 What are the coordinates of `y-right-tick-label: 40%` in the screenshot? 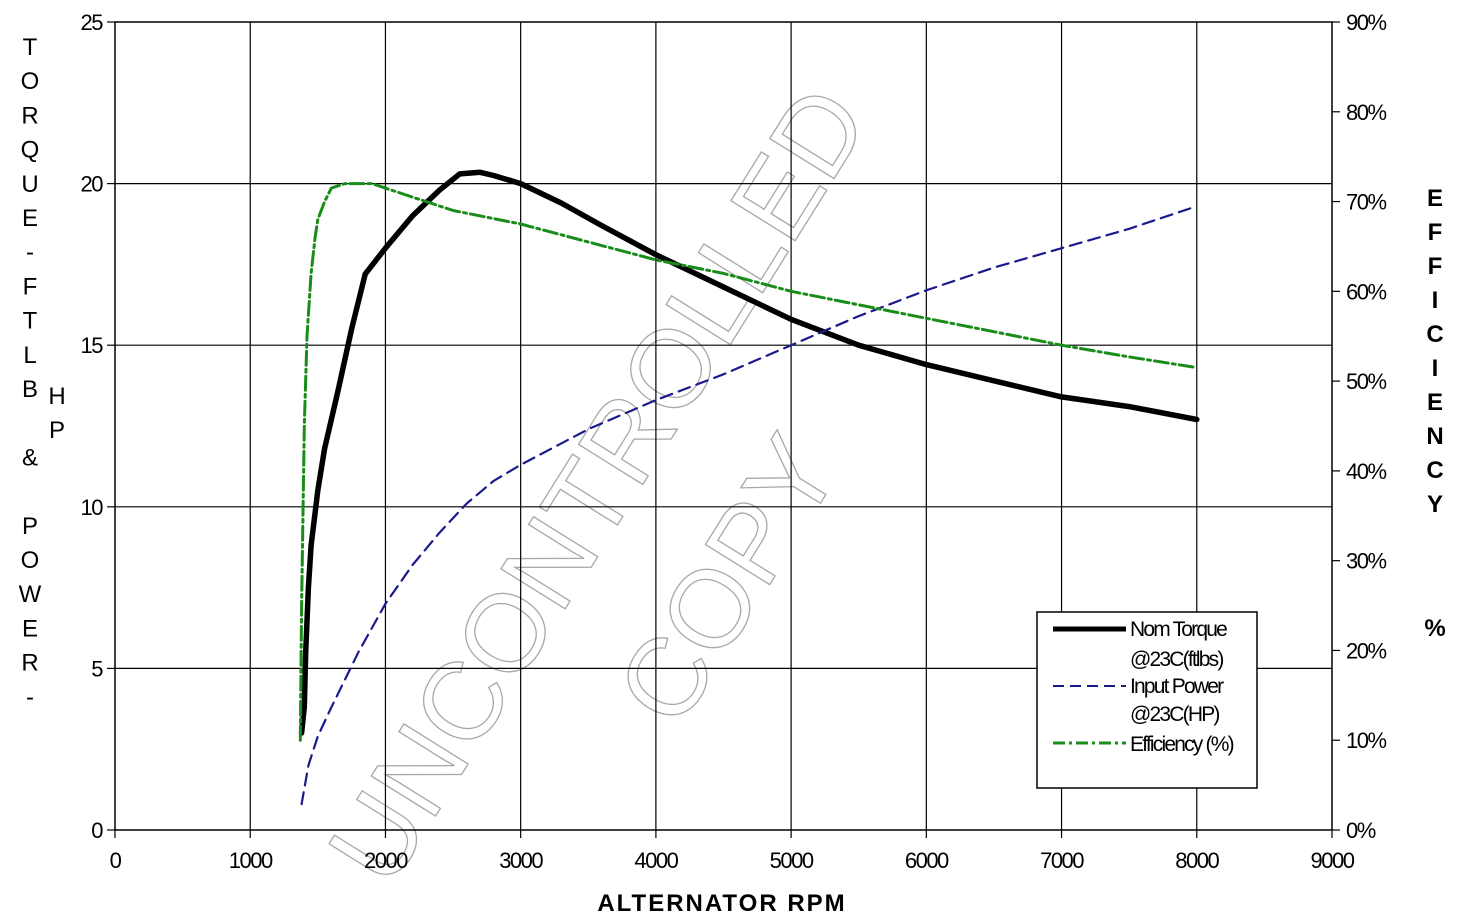 It's located at (1366, 471).